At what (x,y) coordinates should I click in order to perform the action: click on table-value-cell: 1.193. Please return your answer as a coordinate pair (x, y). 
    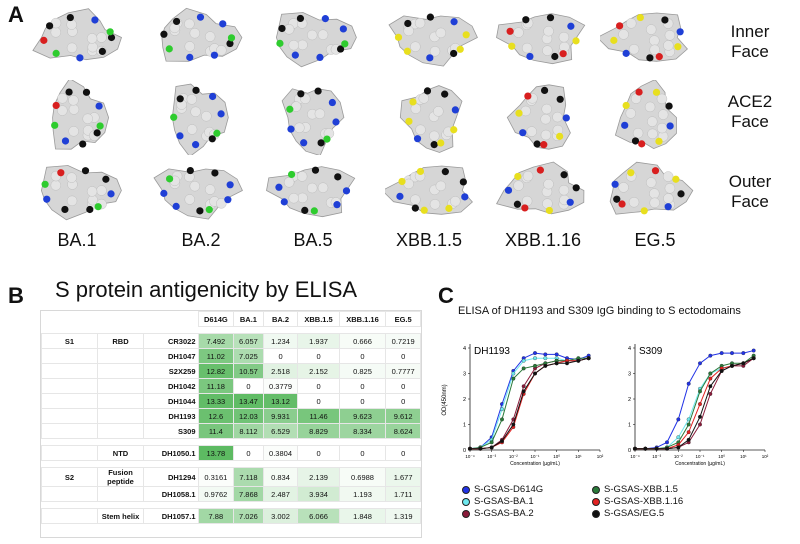
    Looking at the image, I should click on (362, 494).